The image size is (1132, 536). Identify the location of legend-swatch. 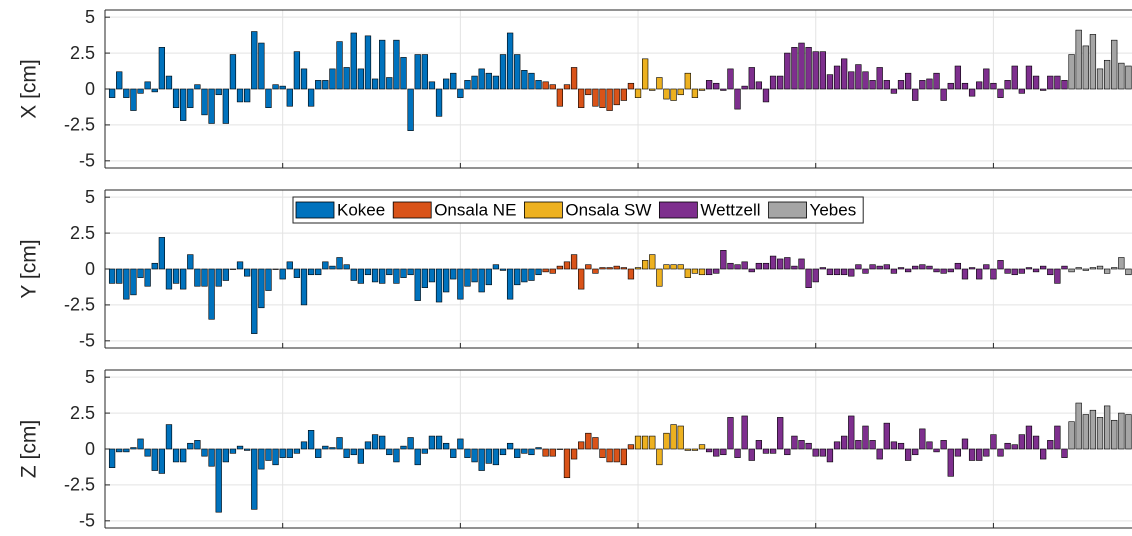
(412, 210).